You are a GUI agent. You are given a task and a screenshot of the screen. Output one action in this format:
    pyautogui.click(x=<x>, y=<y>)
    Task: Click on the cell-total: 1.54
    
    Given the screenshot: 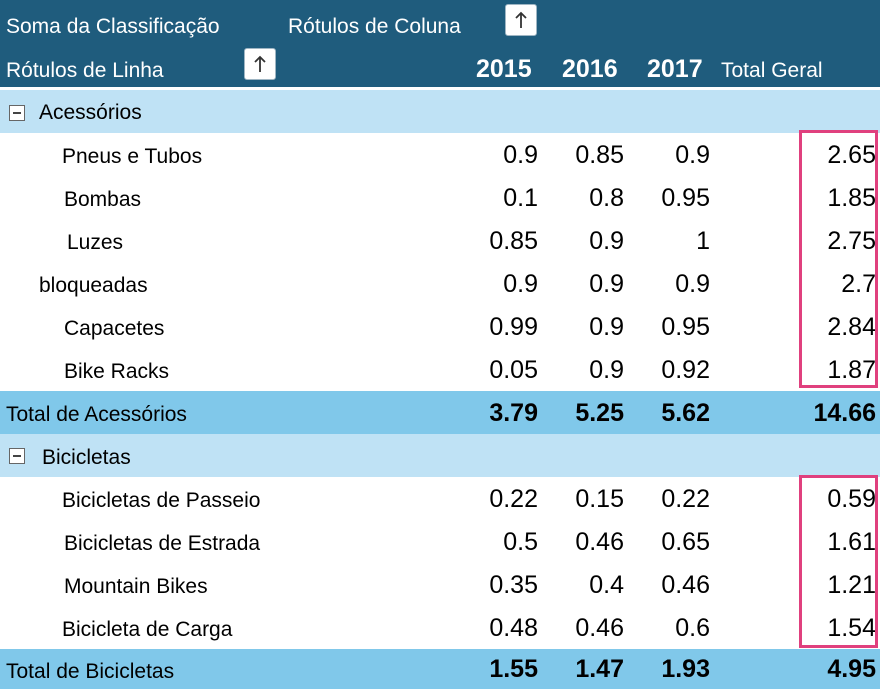 What is the action you would take?
    pyautogui.click(x=851, y=628)
    